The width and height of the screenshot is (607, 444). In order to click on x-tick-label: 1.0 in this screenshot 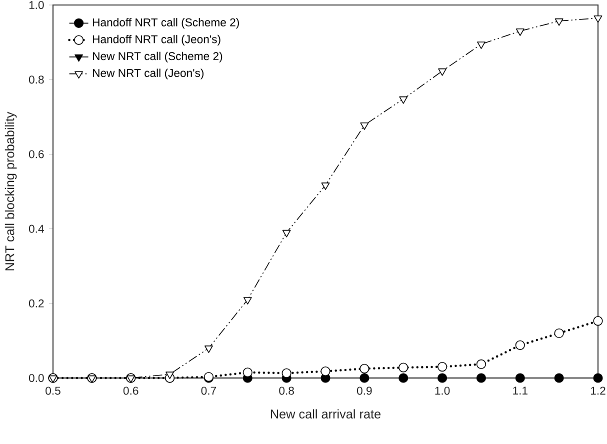, I will do `click(442, 390)`.